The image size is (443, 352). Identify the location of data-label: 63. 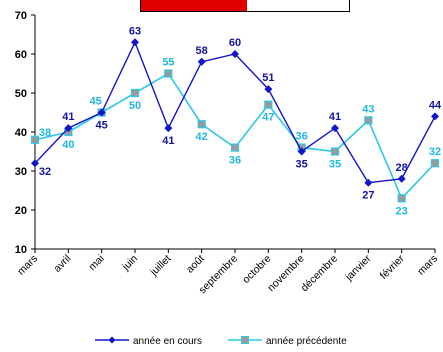
(135, 31).